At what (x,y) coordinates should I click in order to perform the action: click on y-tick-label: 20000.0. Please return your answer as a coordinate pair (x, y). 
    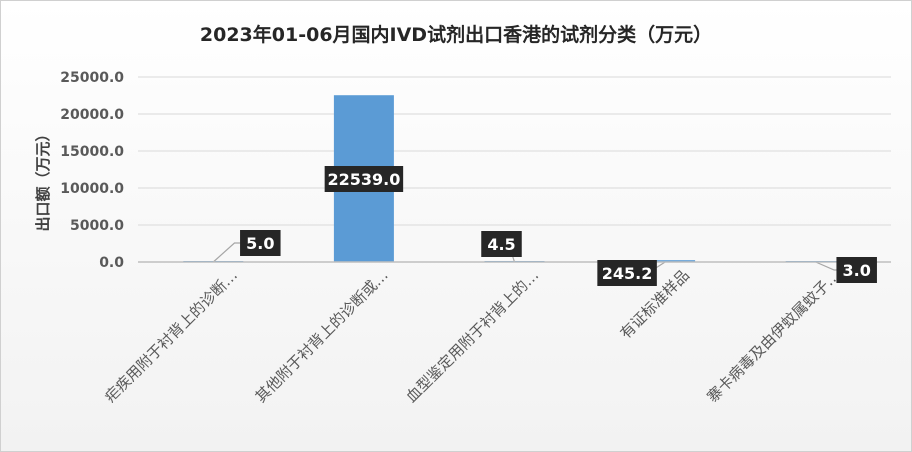
    Looking at the image, I should click on (92, 115).